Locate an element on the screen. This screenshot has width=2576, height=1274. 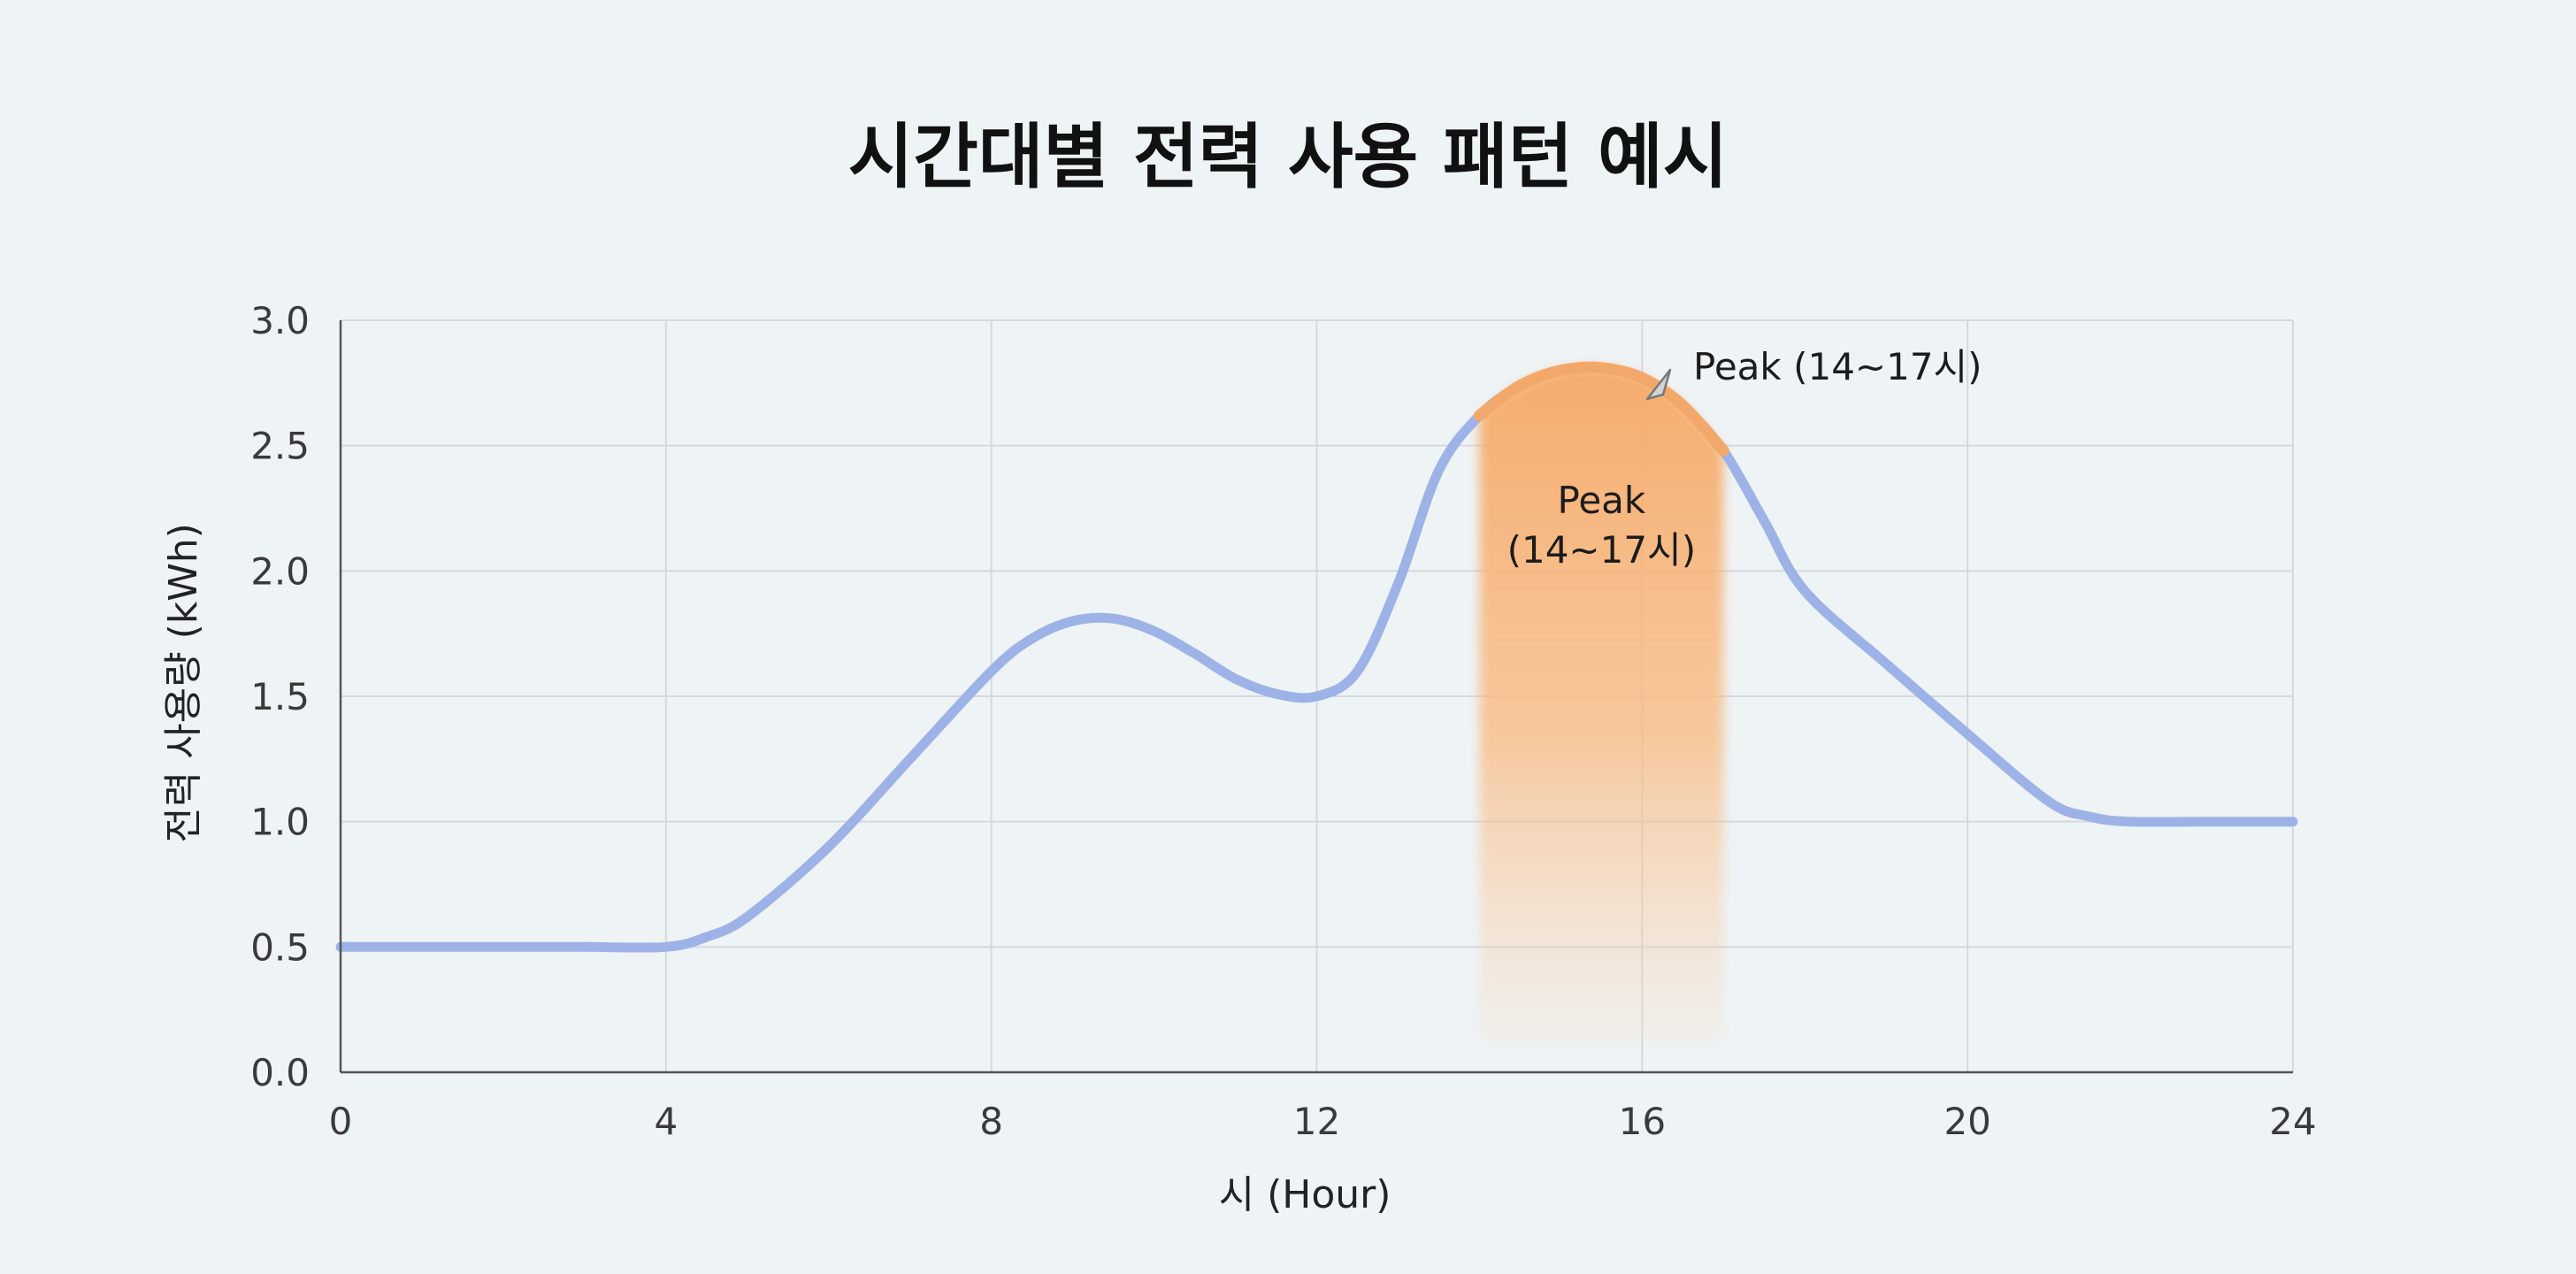
annotations: Peak (14~17시) Peak (14~17시) is located at coordinates (1744, 458).